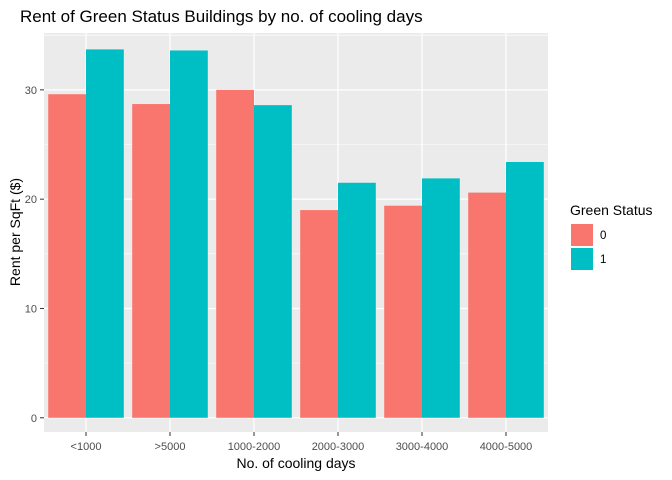 This screenshot has height=480, width=672. Describe the element at coordinates (611, 210) in the screenshot. I see `legend-title: Green Status` at that location.